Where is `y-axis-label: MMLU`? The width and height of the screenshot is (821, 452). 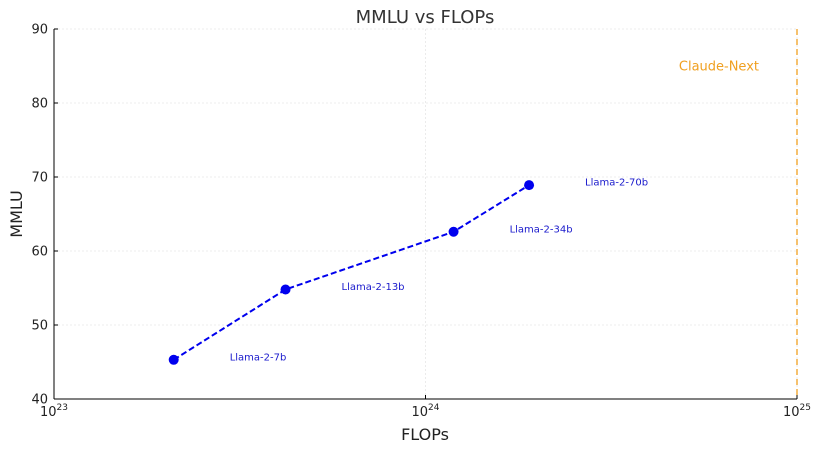
y-axis-label: MMLU is located at coordinates (16, 213).